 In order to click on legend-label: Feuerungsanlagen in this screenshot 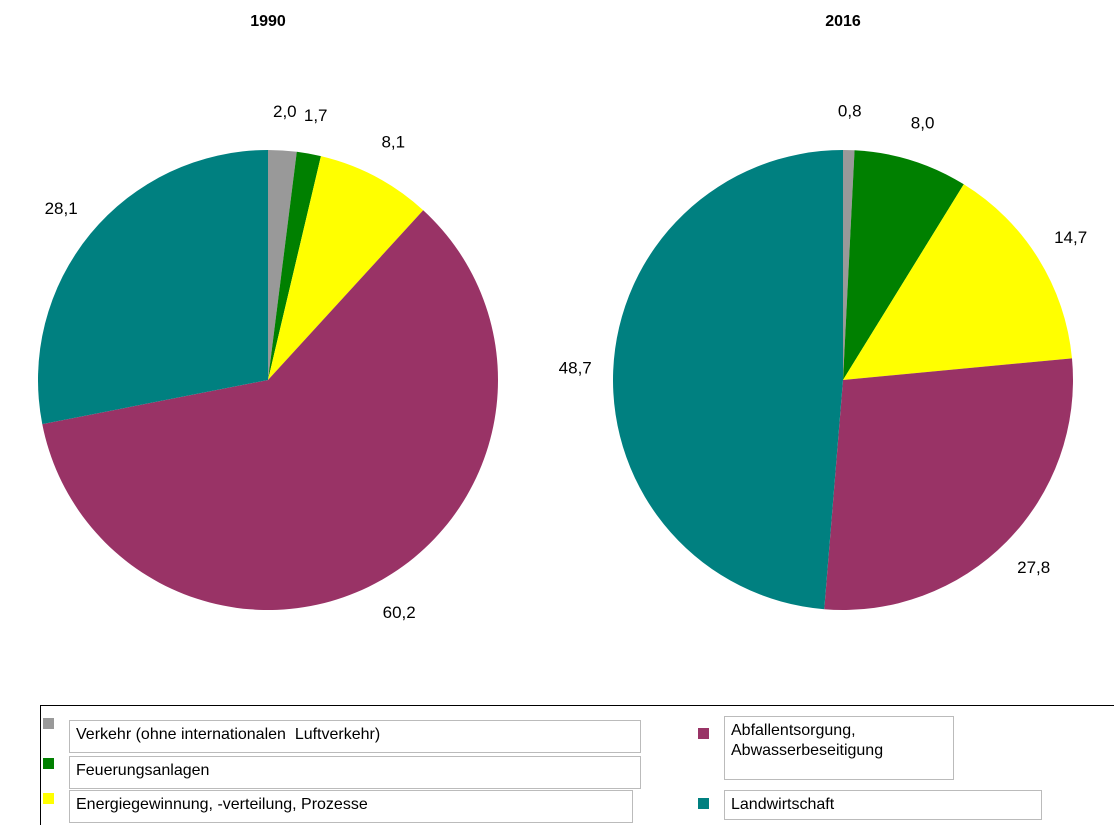, I will do `click(355, 772)`.